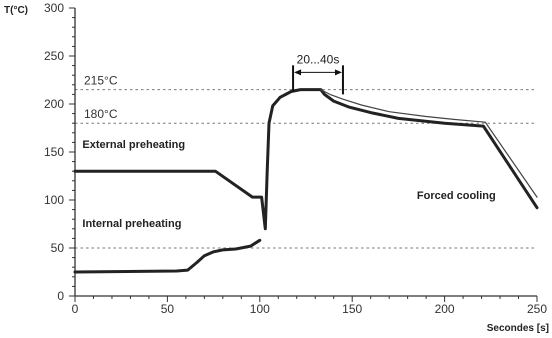 This screenshot has height=338, width=552. I want to click on x-tick-label: 100, so click(260, 309).